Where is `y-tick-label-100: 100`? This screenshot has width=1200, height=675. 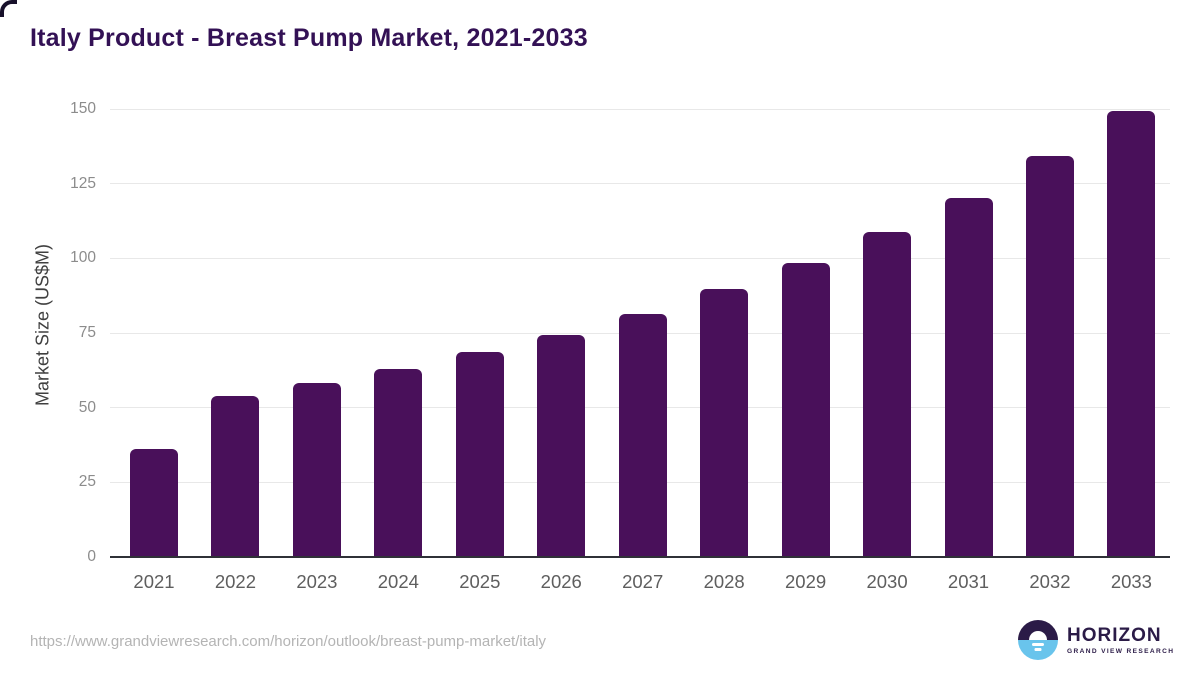
y-tick-label-100: 100 is located at coordinates (83, 258).